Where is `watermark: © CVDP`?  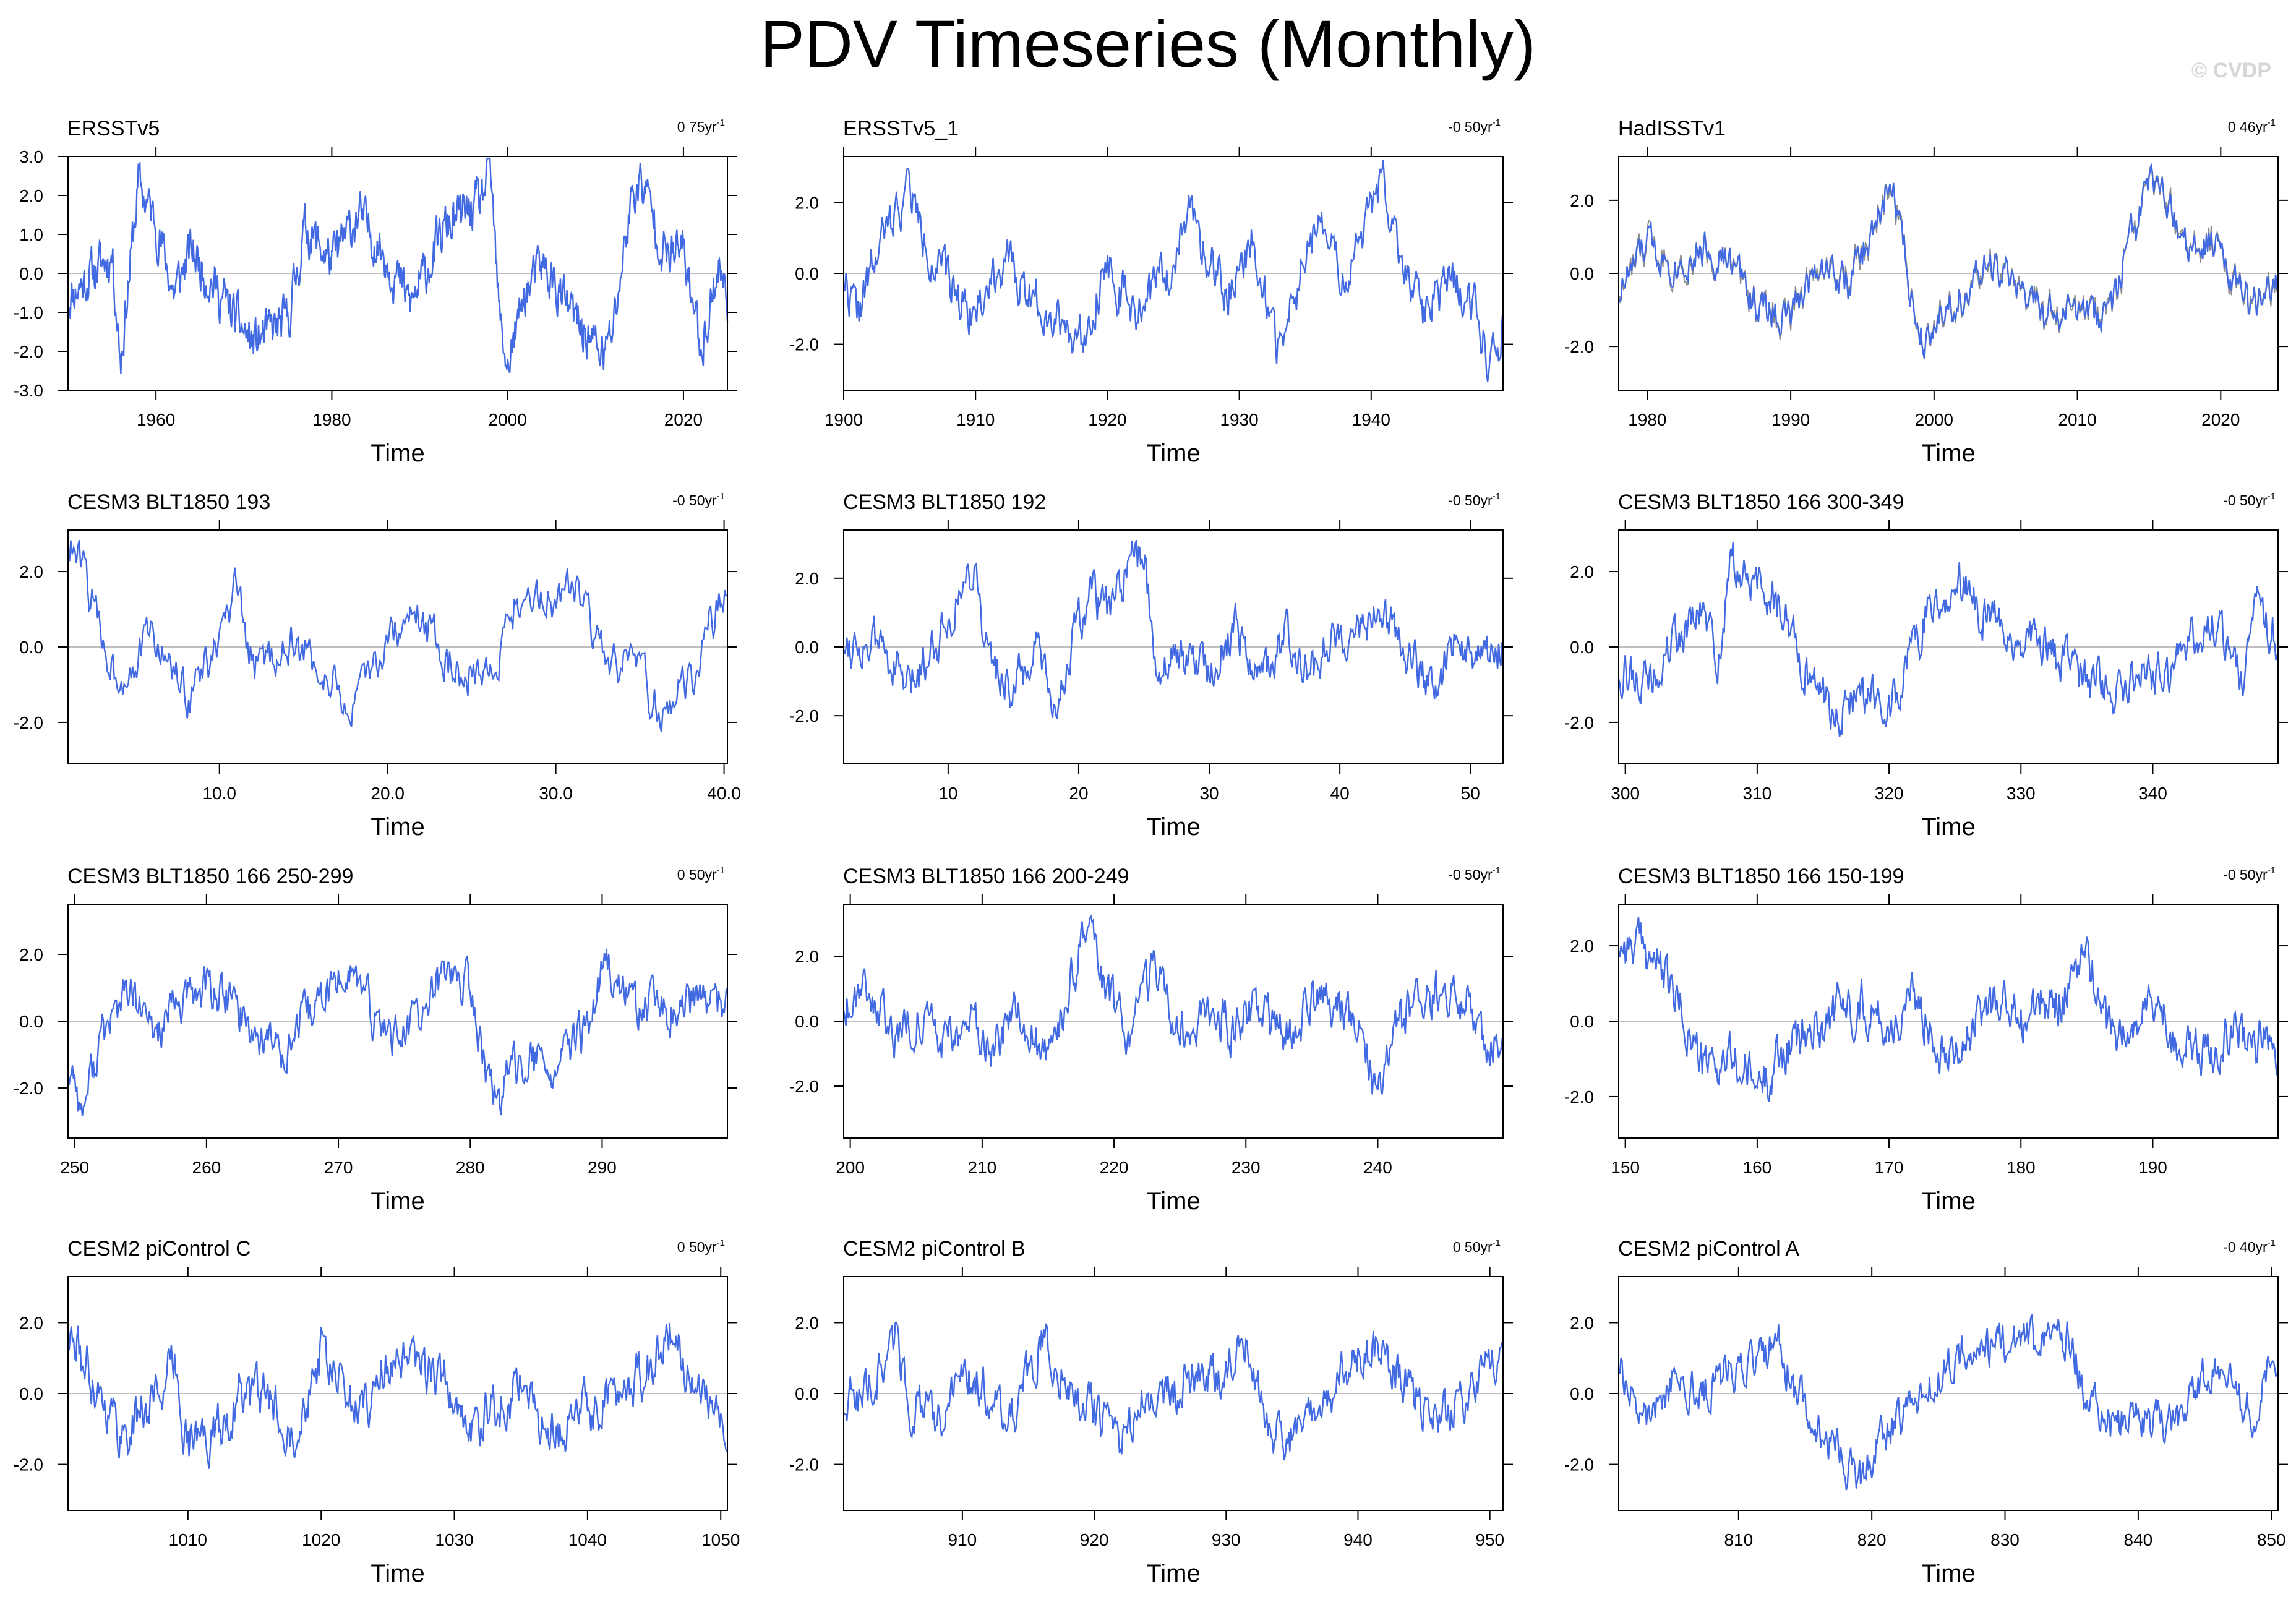
watermark: © CVDP is located at coordinates (2231, 70).